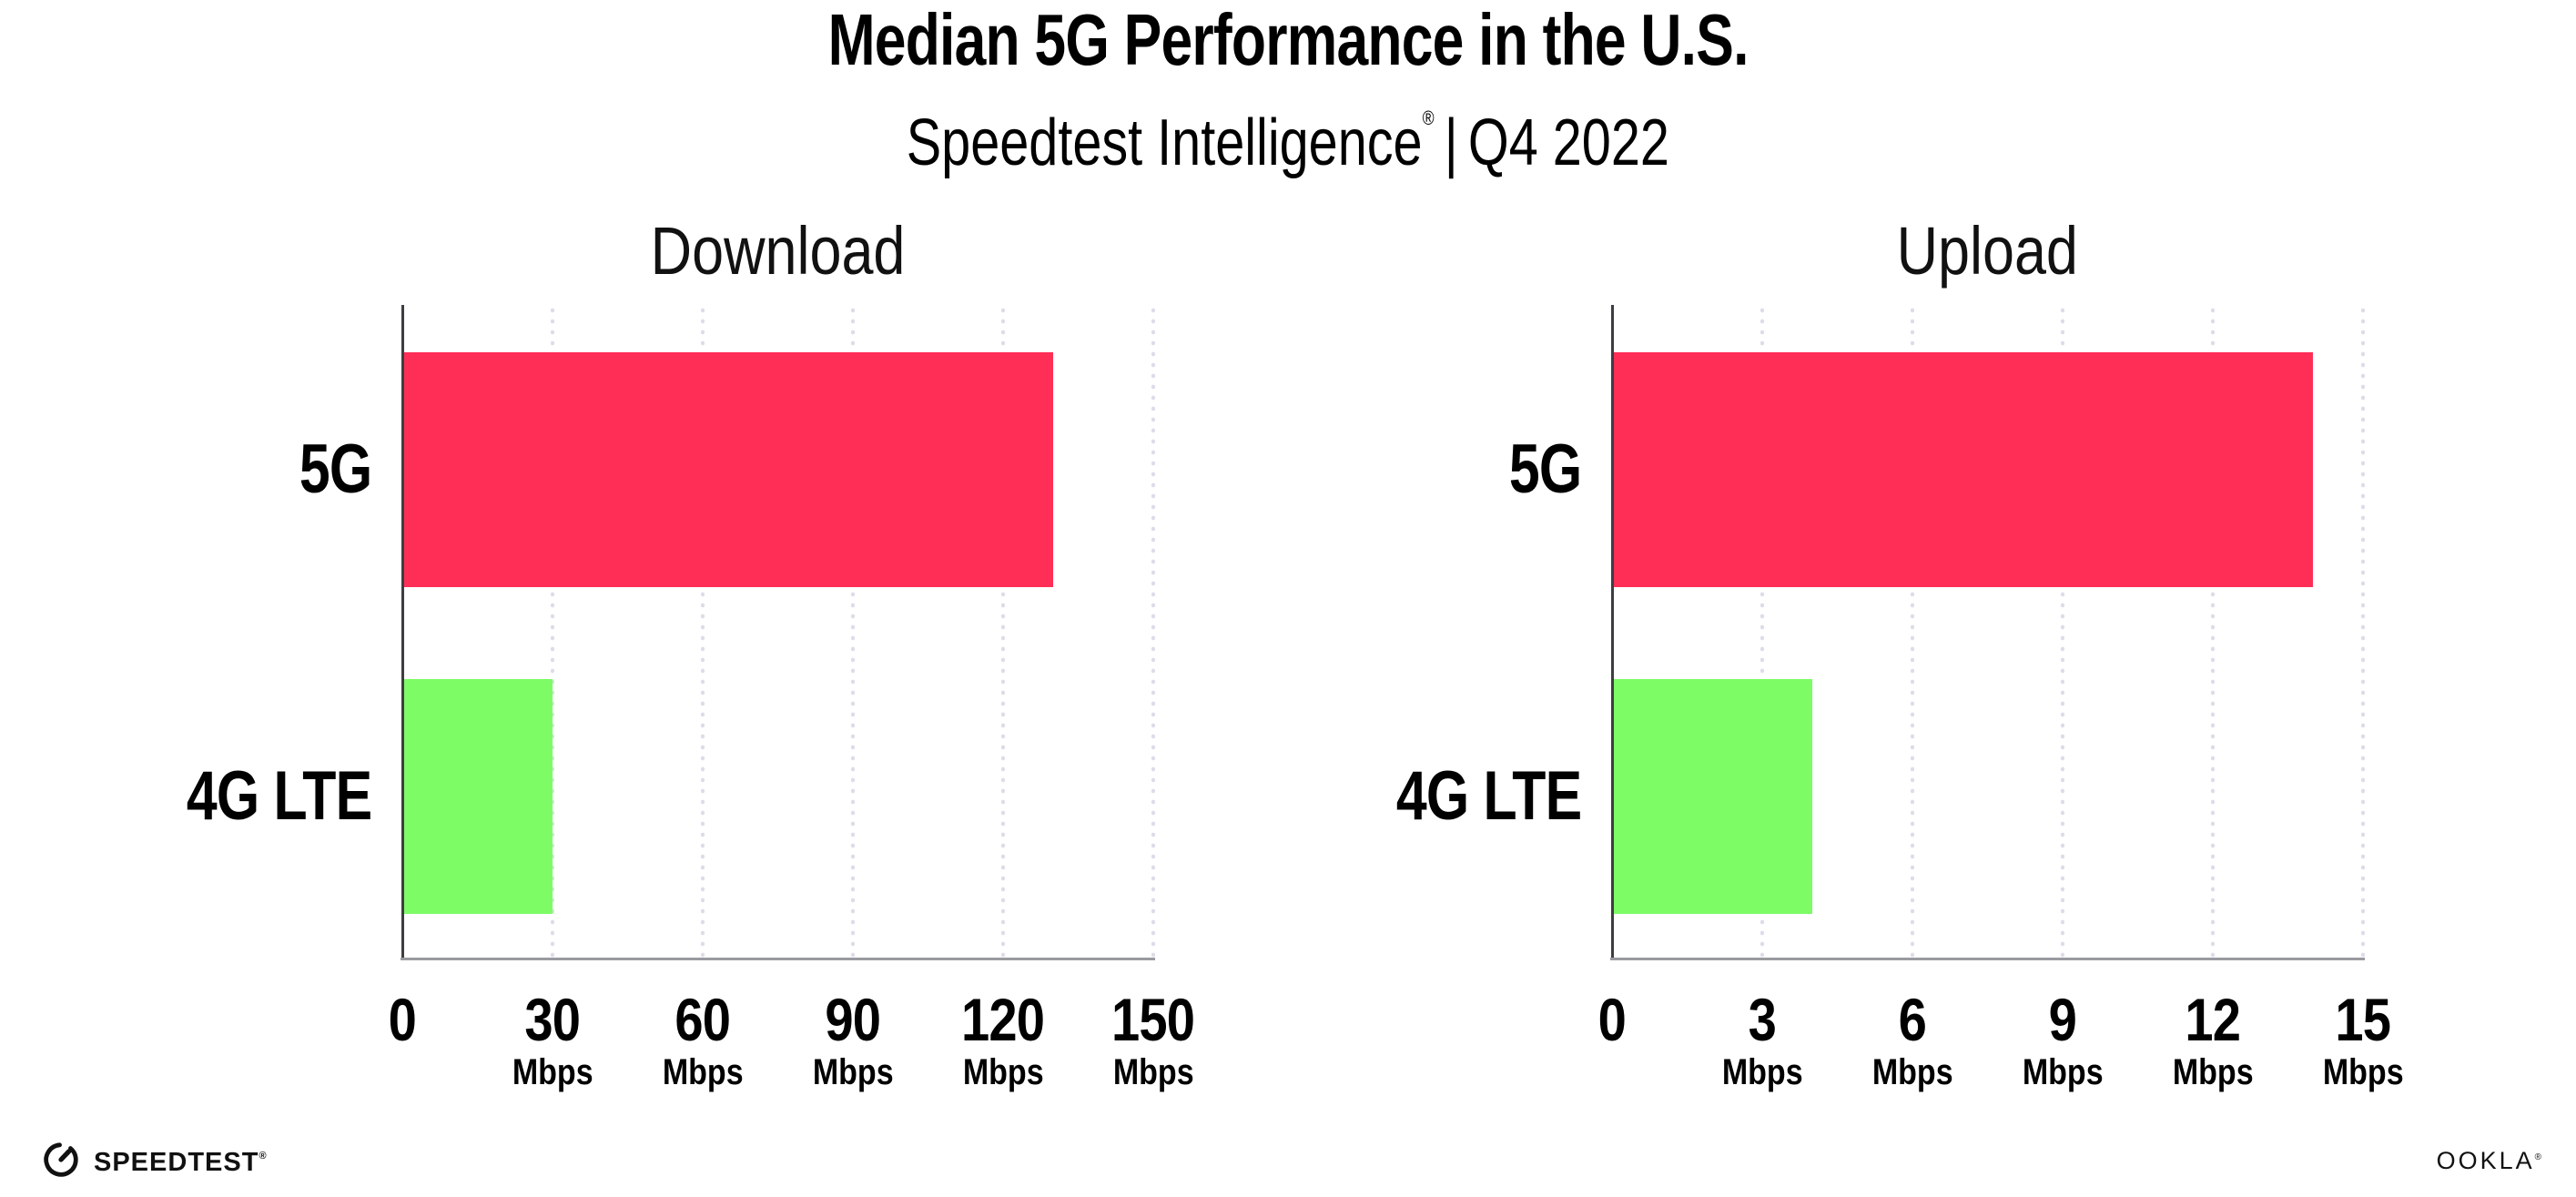 The image size is (2576, 1197). I want to click on tick-label-120: 120 Mbps, so click(1003, 1041).